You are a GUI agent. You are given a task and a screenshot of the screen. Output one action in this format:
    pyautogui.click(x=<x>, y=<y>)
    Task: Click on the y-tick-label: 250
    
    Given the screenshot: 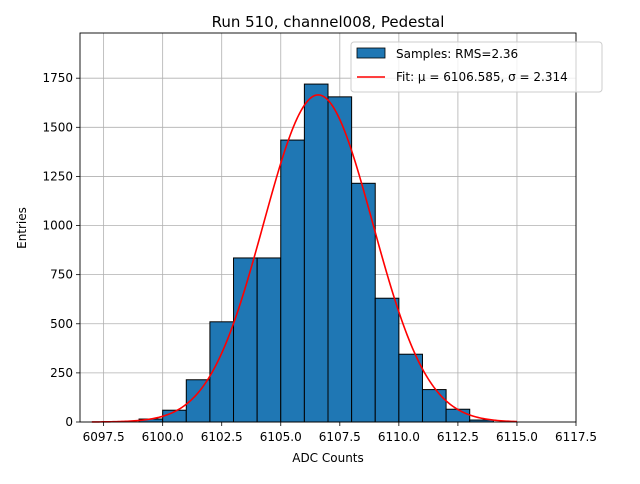 What is the action you would take?
    pyautogui.click(x=61, y=373)
    